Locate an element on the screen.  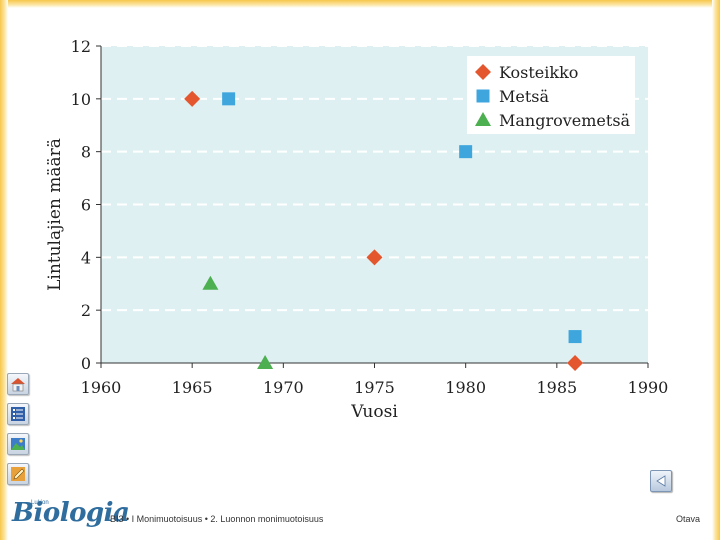
y-tick-label: 4 is located at coordinates (86, 257).